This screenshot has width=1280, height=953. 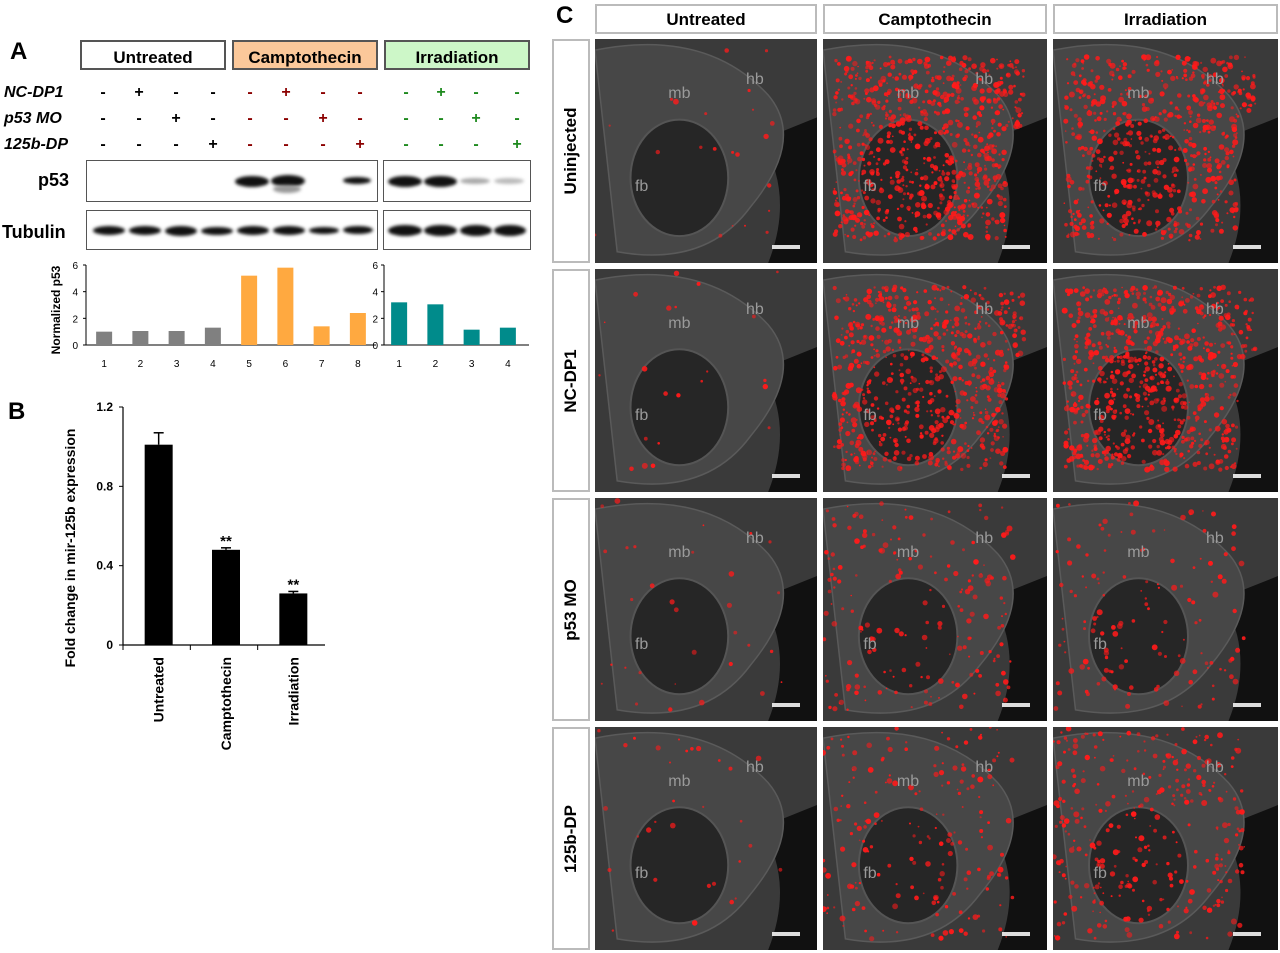 What do you see at coordinates (34, 232) in the screenshot?
I see `blot-label-tubulin: Tubulin` at bounding box center [34, 232].